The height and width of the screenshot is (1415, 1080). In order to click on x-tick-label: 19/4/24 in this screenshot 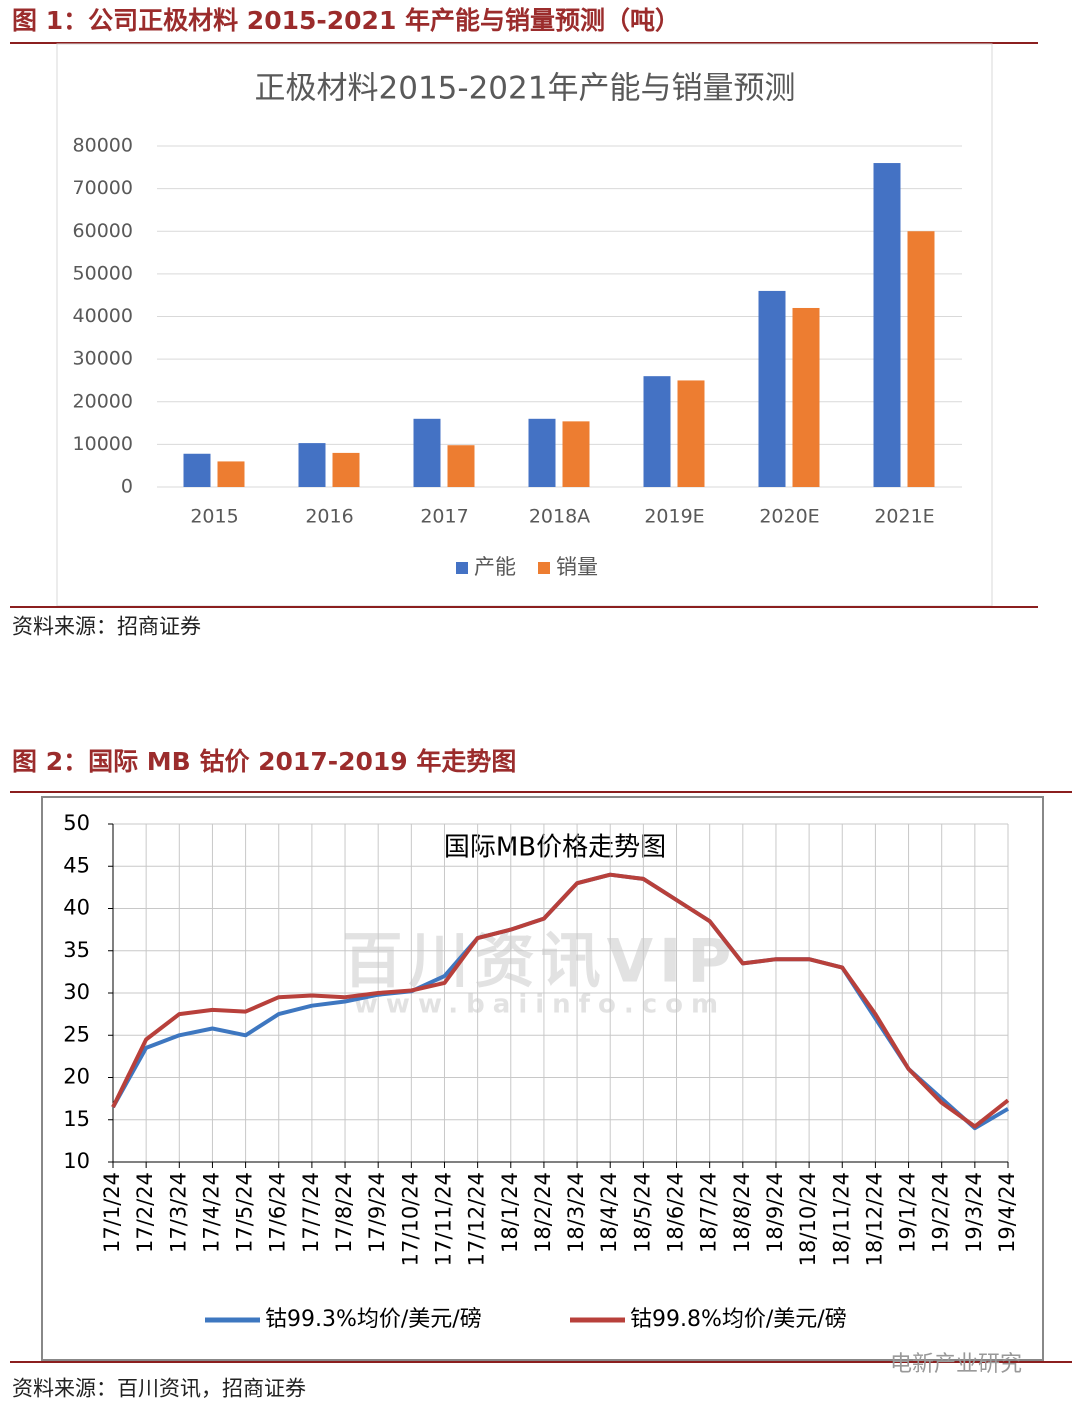, I will do `click(1007, 1212)`.